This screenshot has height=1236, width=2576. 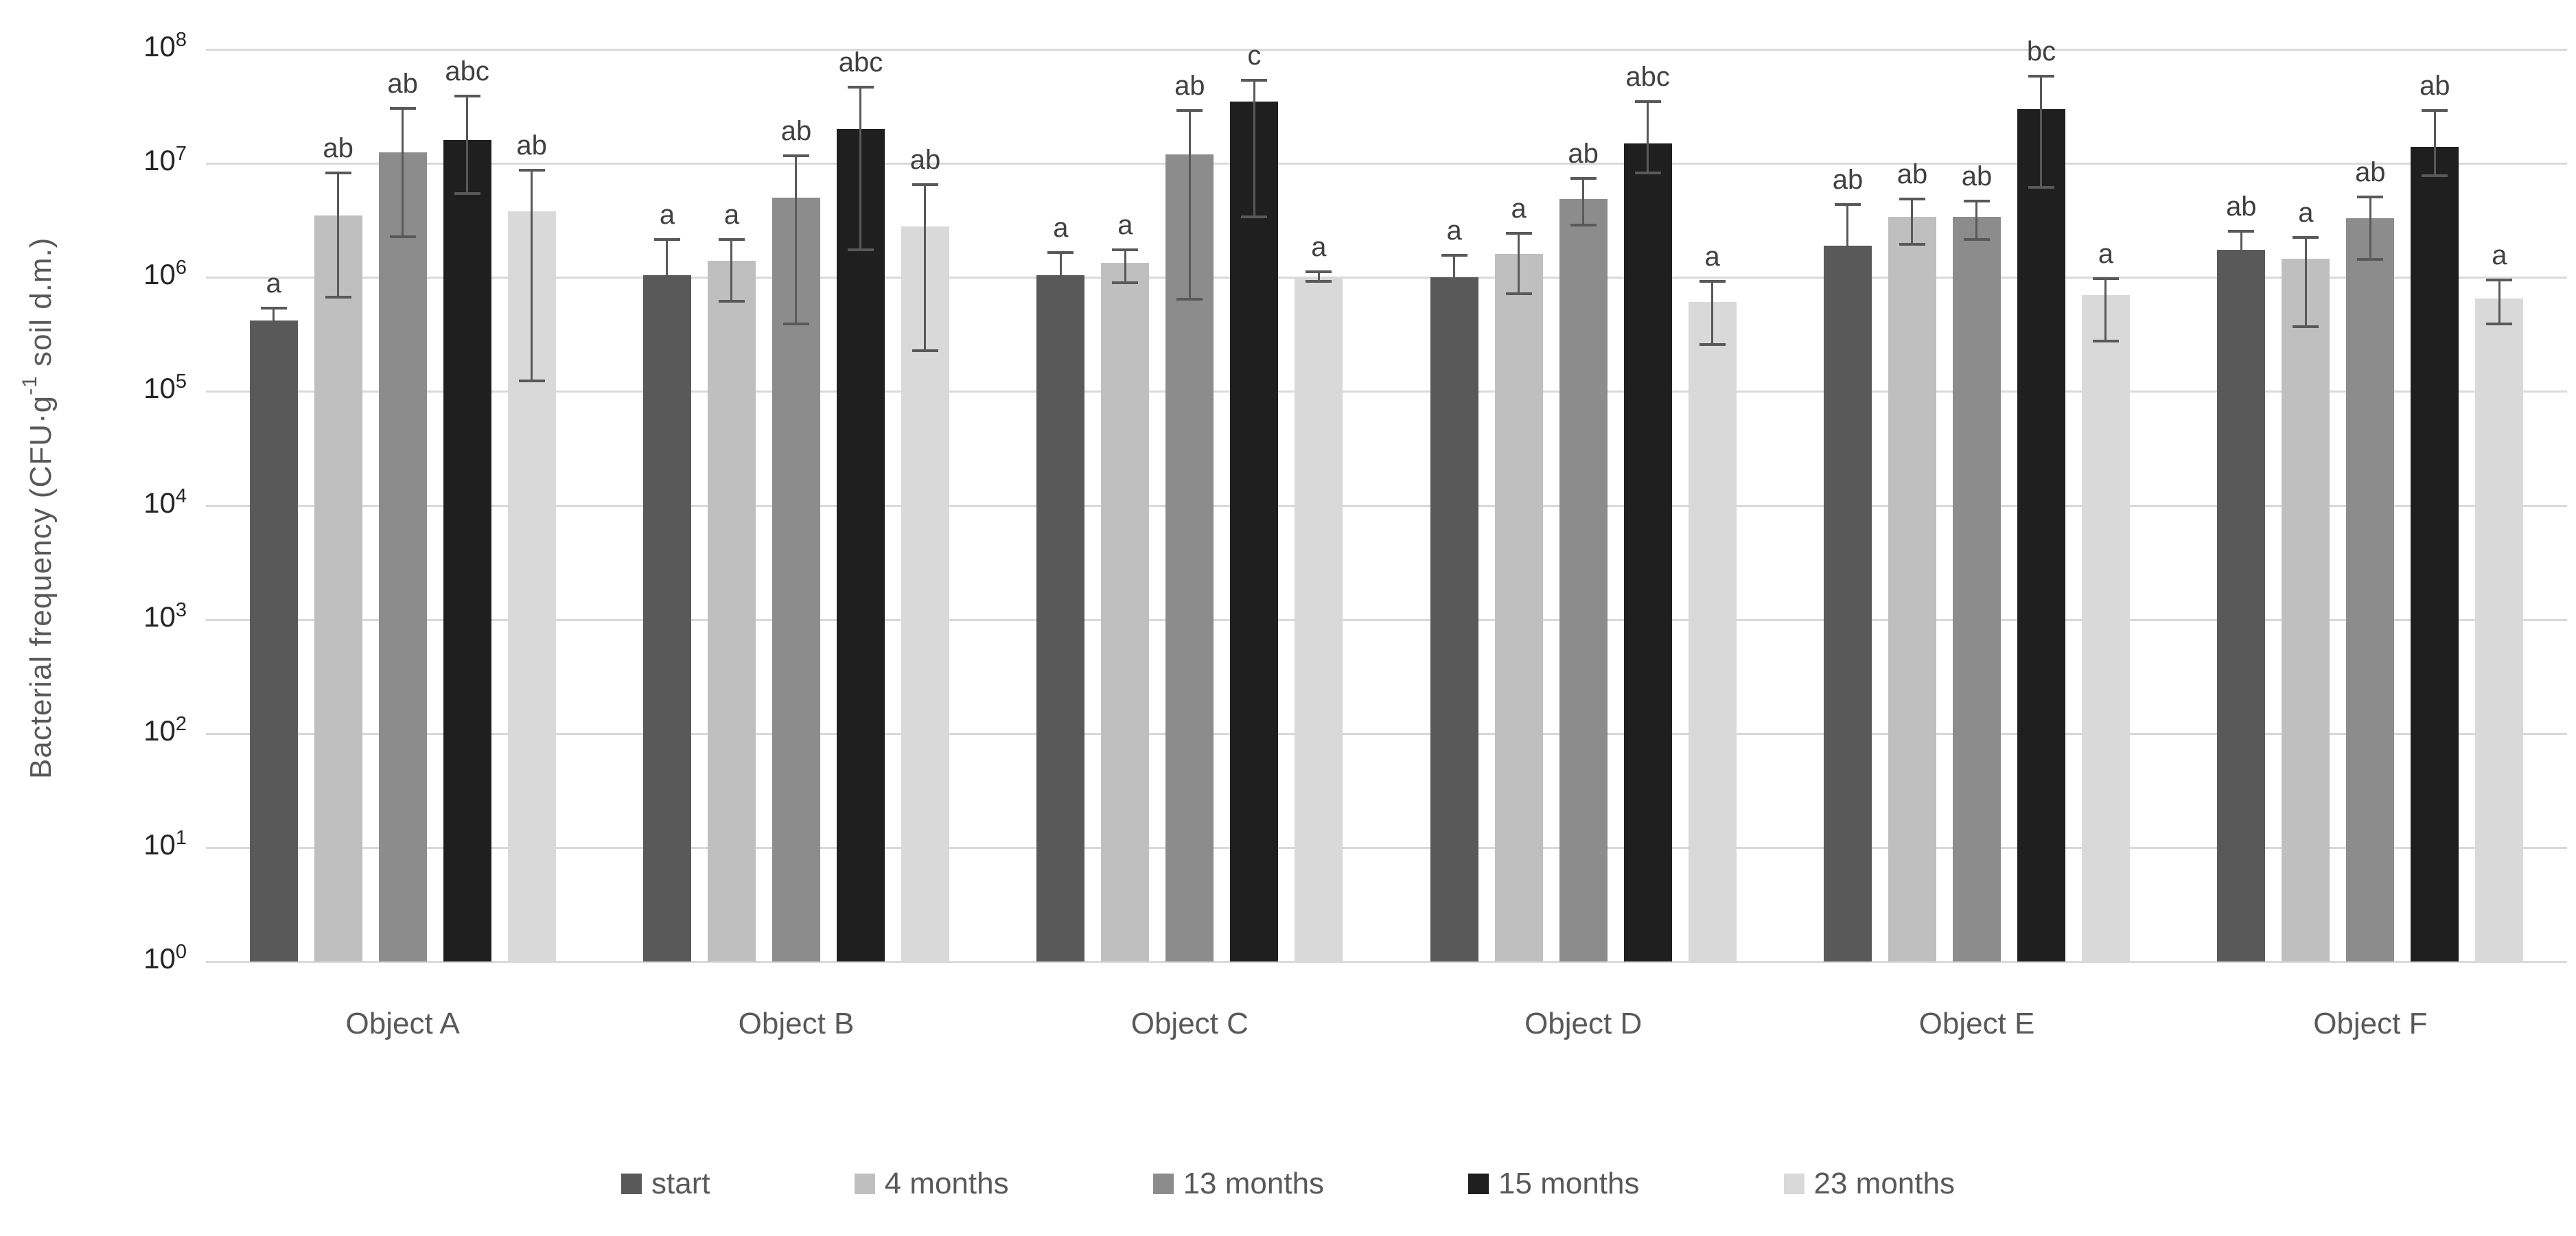 I want to click on x-category-label-object-d: Object D, so click(x=1583, y=1023).